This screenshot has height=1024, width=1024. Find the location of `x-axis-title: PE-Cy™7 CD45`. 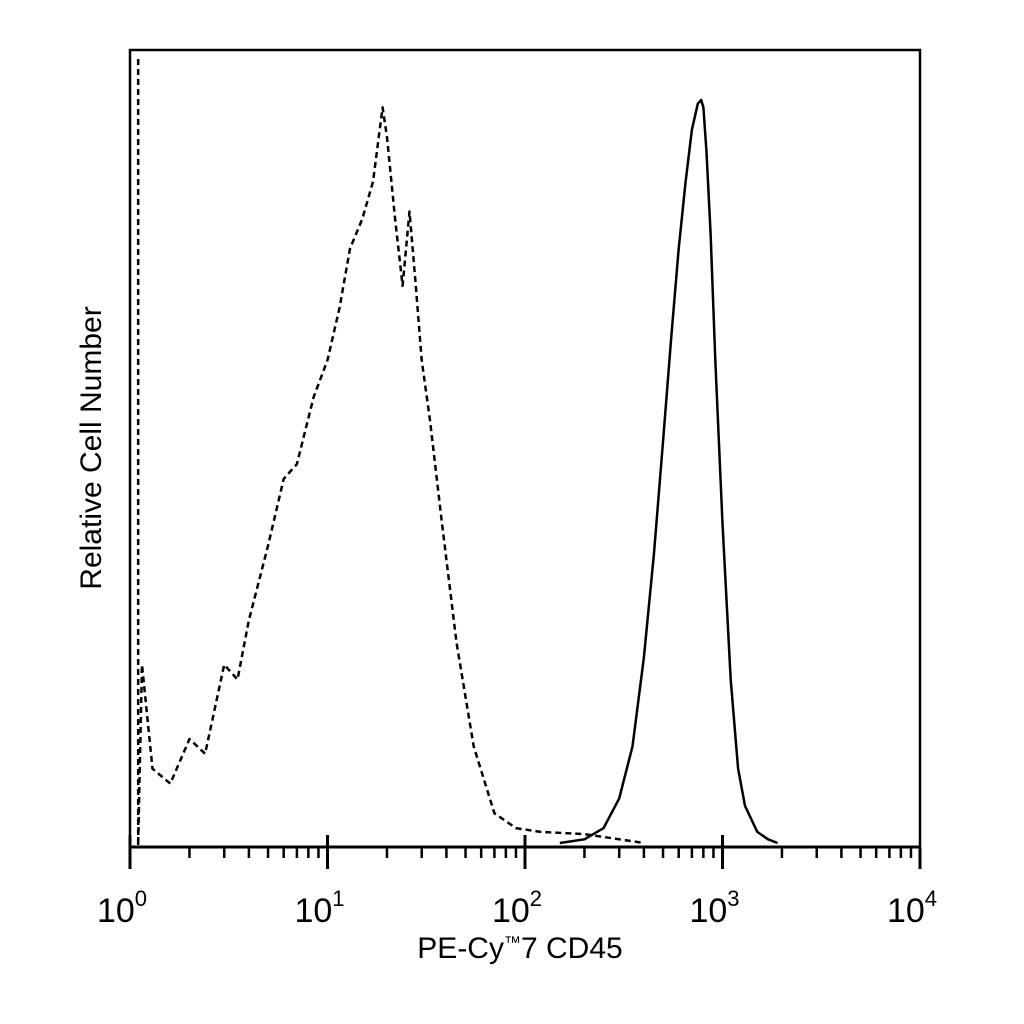

x-axis-title: PE-Cy™7 CD45 is located at coordinates (519, 948).